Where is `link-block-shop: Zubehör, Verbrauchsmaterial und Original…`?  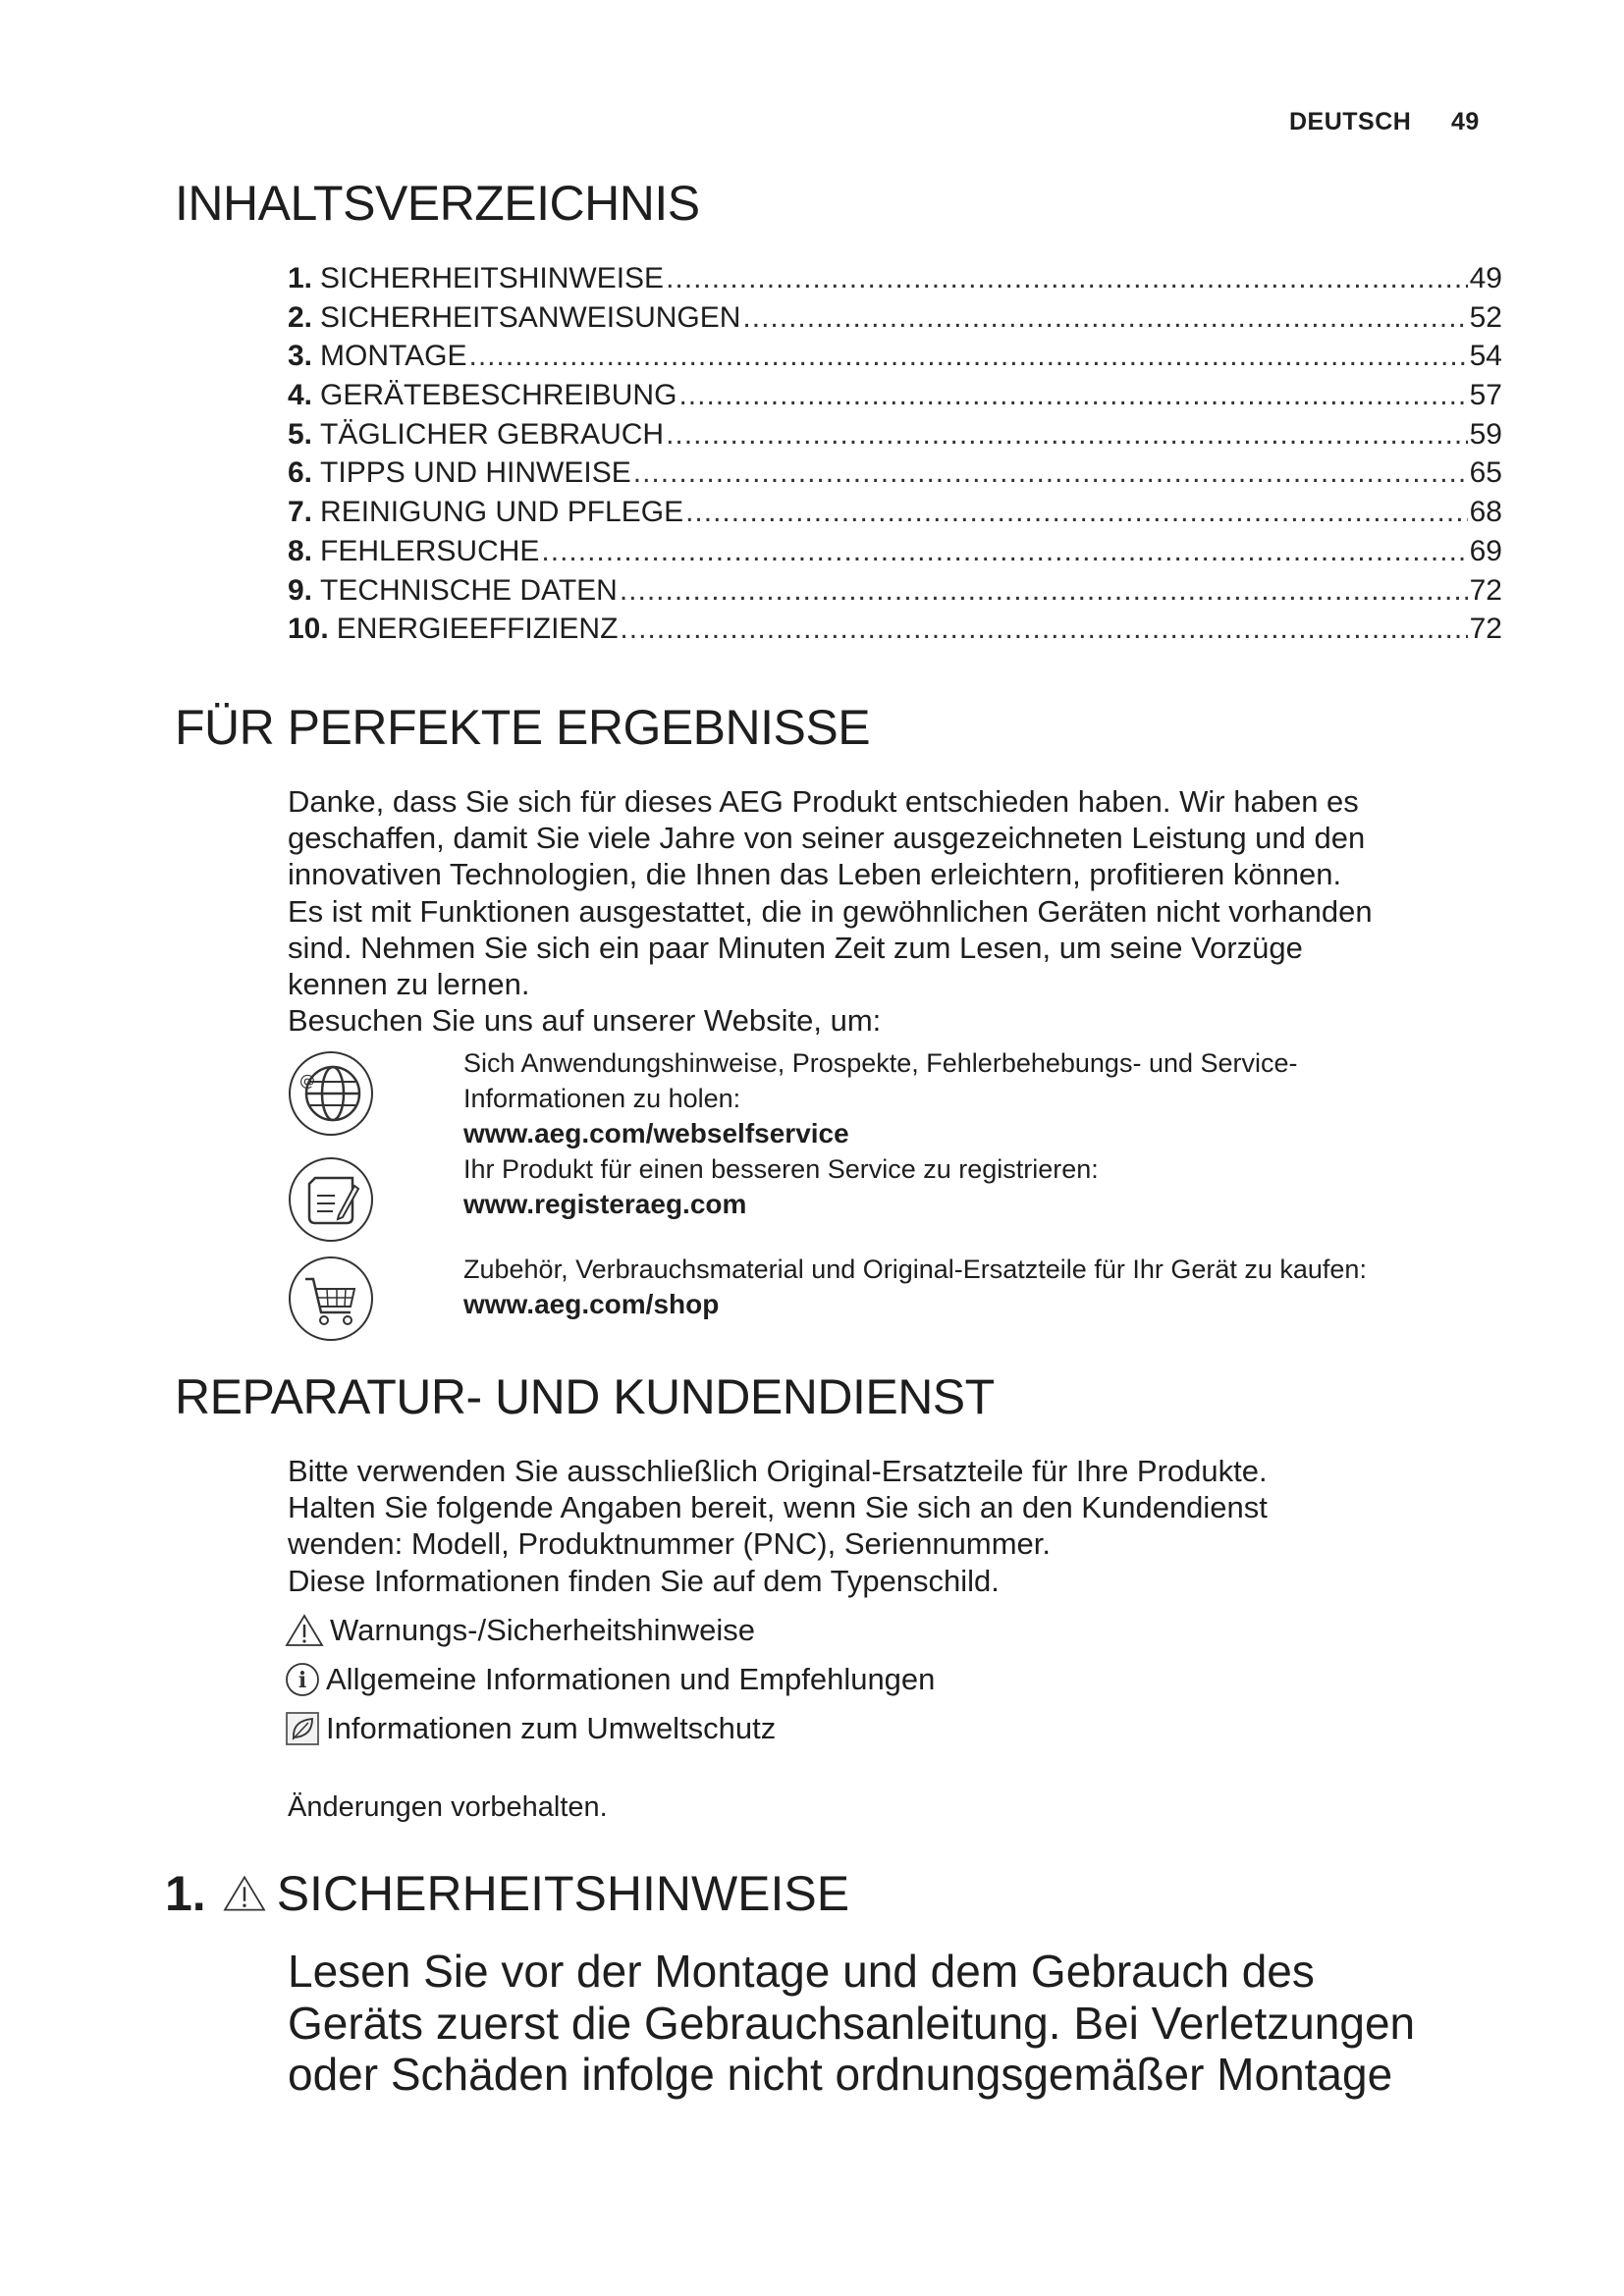
link-block-shop: Zubehör, Verbrauchsmaterial und Original… is located at coordinates (915, 1287).